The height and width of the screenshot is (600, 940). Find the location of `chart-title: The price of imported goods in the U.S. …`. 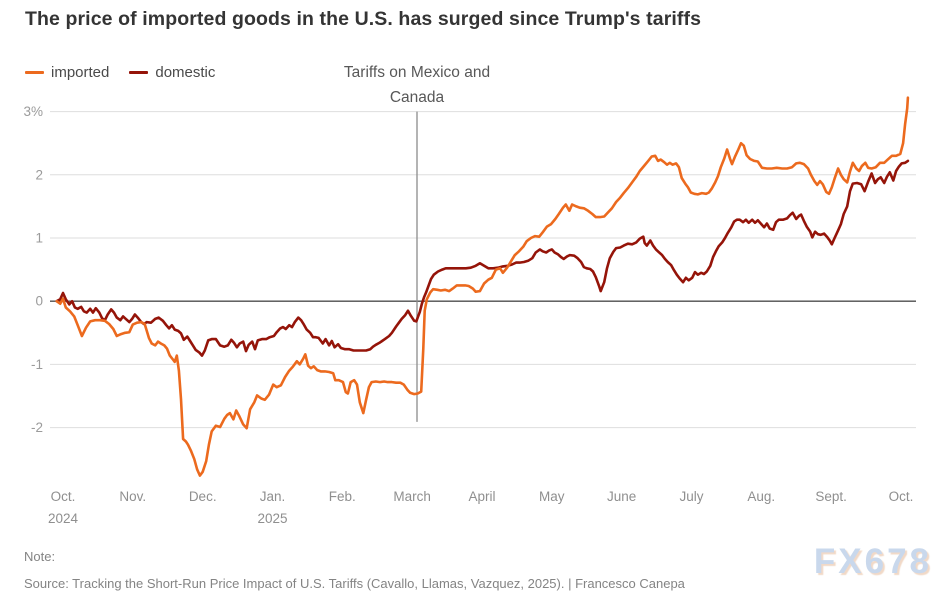

chart-title: The price of imported goods in the U.S. … is located at coordinates (363, 19).